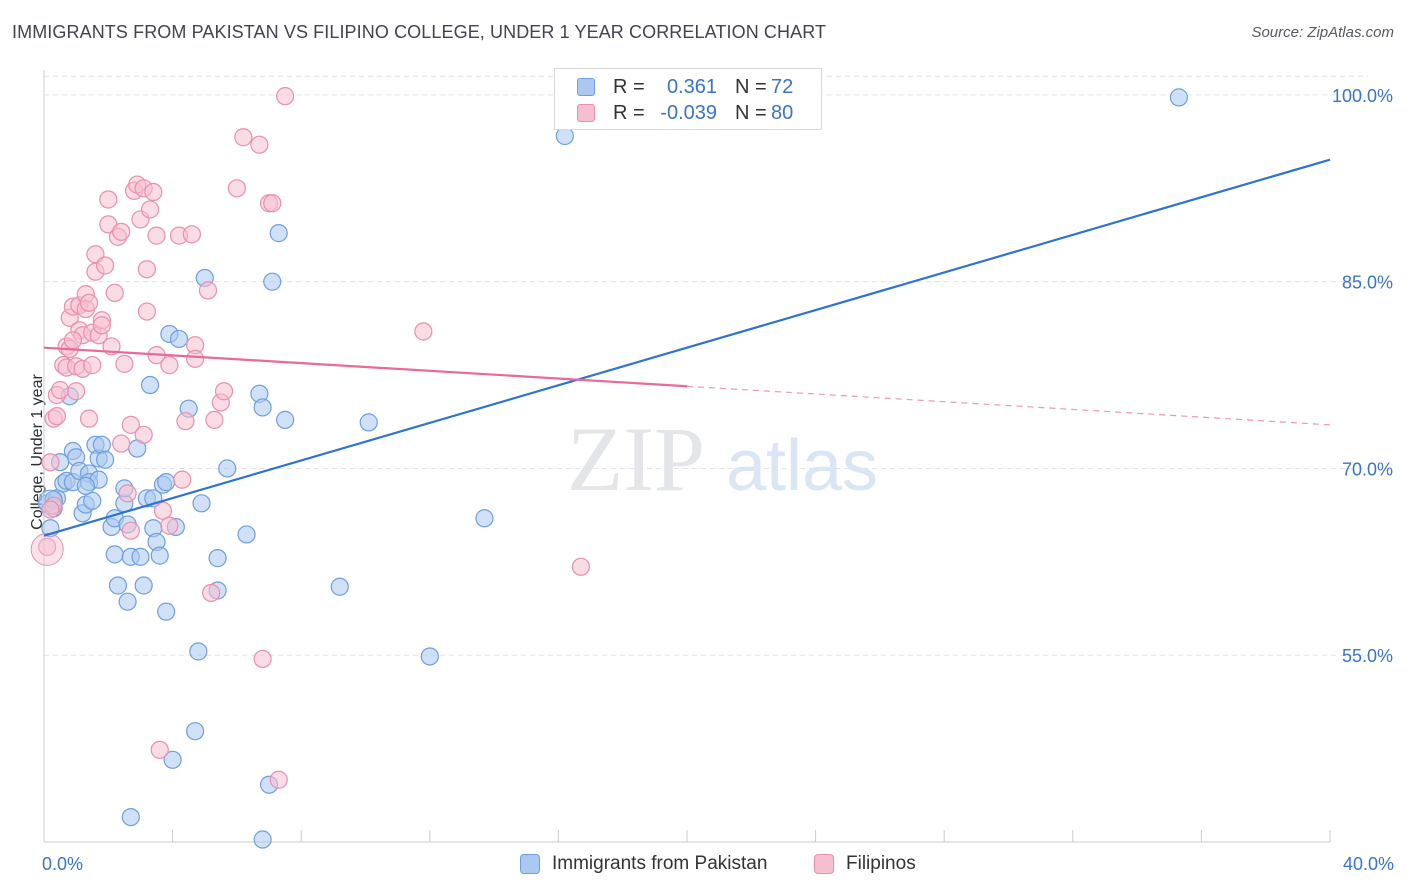 The height and width of the screenshot is (892, 1406). I want to click on y-tick-label: 55.0%, so click(1367, 656).